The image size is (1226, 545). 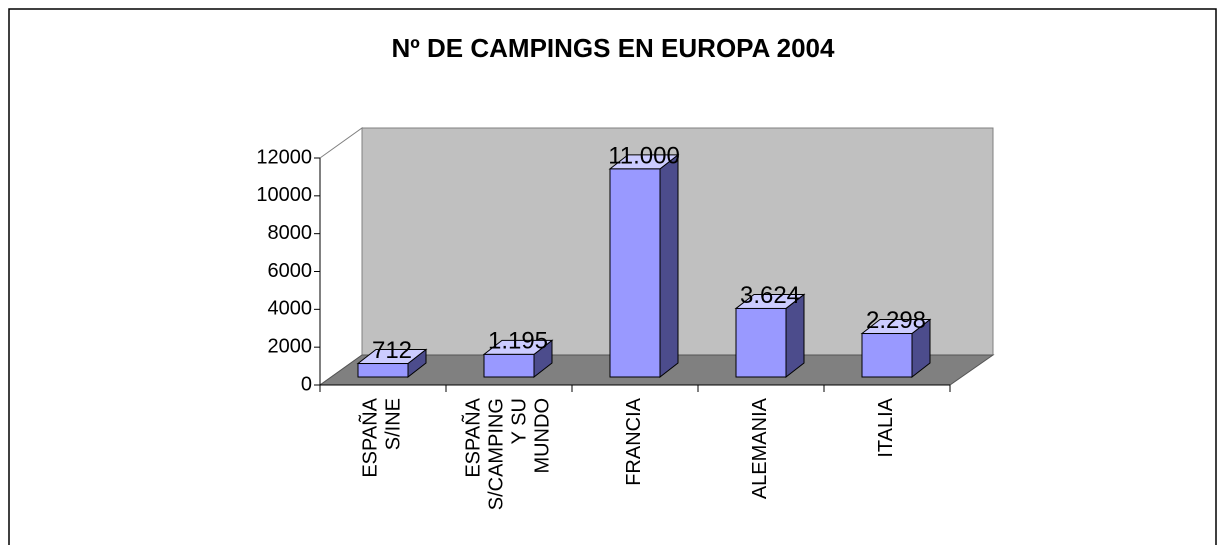 What do you see at coordinates (518, 341) in the screenshot?
I see `value-label: 1.195` at bounding box center [518, 341].